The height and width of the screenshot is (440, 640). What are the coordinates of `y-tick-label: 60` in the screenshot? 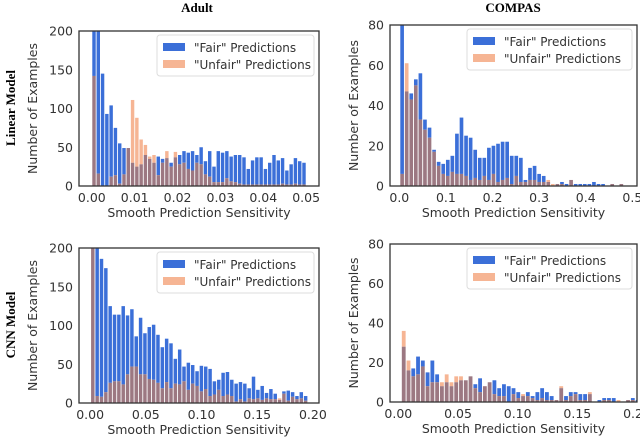 It's located at (376, 283).